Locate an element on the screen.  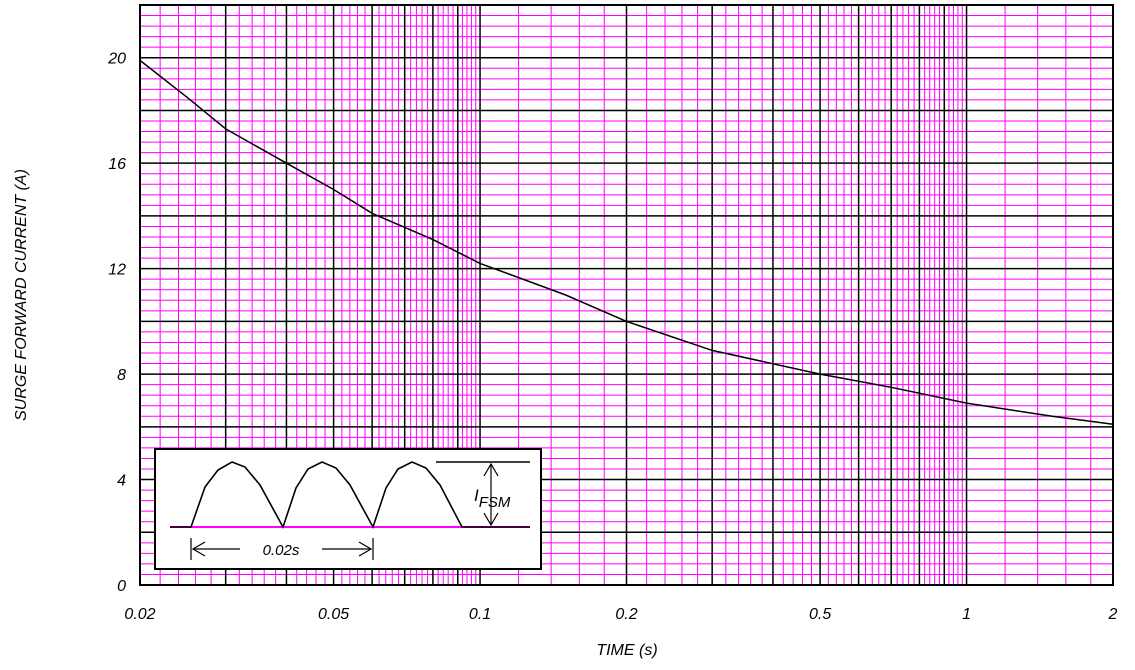
x-tick-label: 2 is located at coordinates (1113, 614).